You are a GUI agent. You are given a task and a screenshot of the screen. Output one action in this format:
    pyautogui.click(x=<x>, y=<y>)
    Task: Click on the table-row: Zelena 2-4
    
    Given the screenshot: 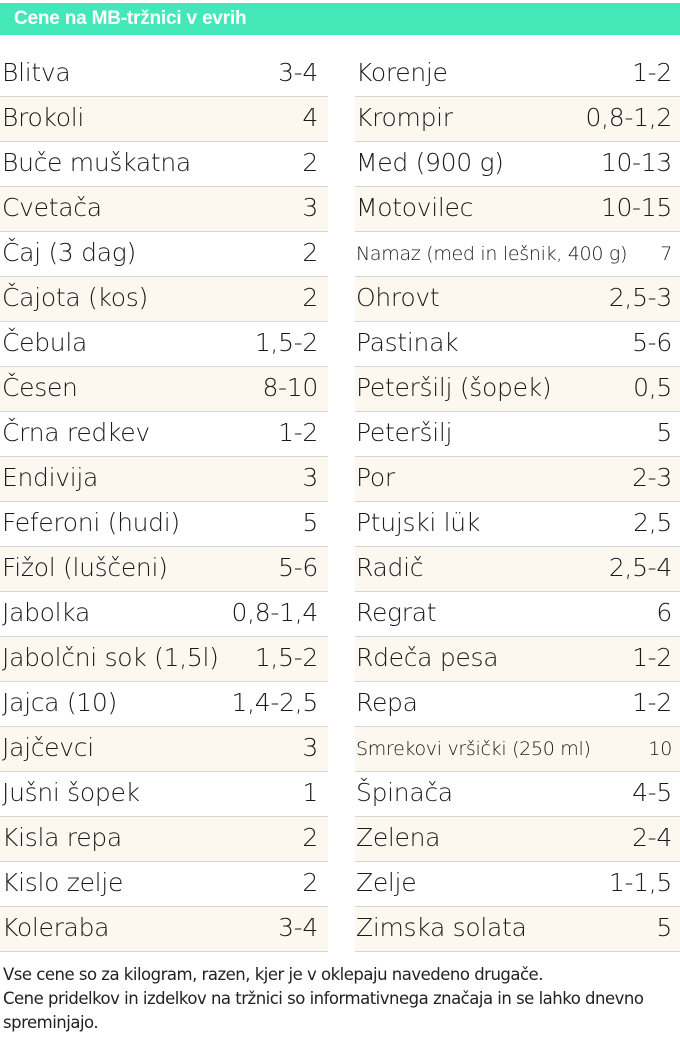 What is the action you would take?
    pyautogui.click(x=517, y=839)
    